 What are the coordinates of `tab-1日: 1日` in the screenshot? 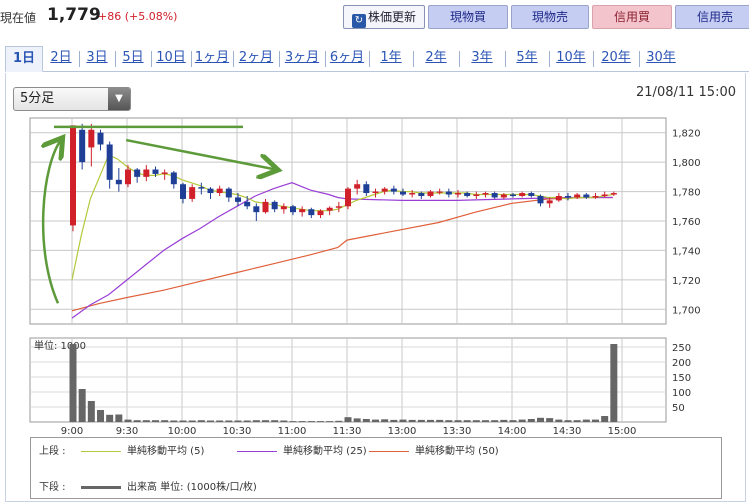 It's located at (24, 59).